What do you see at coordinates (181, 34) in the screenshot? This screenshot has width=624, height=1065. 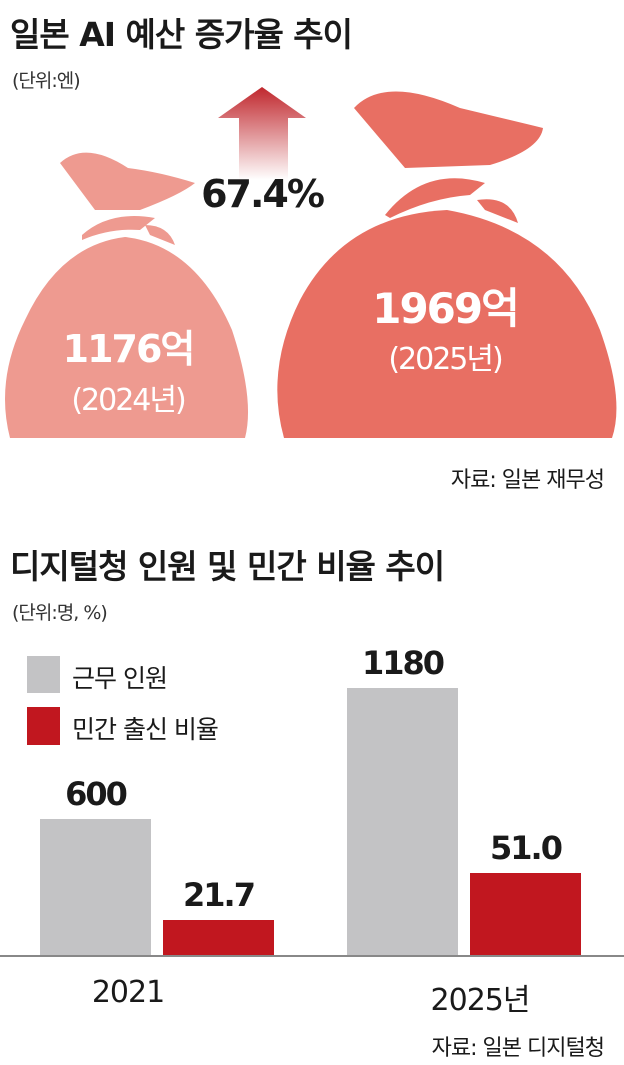 I see `chart-title-budget: 일본 AI 예산 증가율 추이` at bounding box center [181, 34].